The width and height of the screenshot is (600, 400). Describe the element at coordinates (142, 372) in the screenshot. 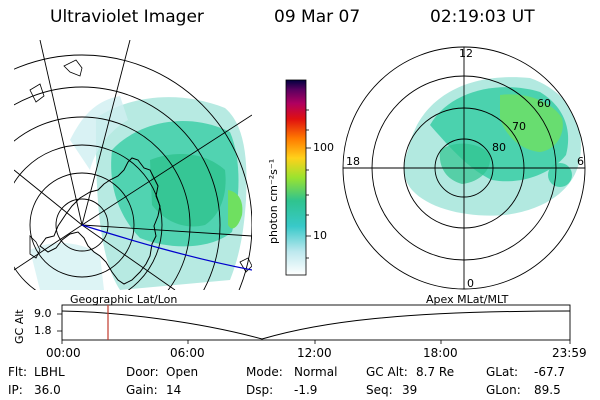

I see `status-door-label: Door:` at that location.